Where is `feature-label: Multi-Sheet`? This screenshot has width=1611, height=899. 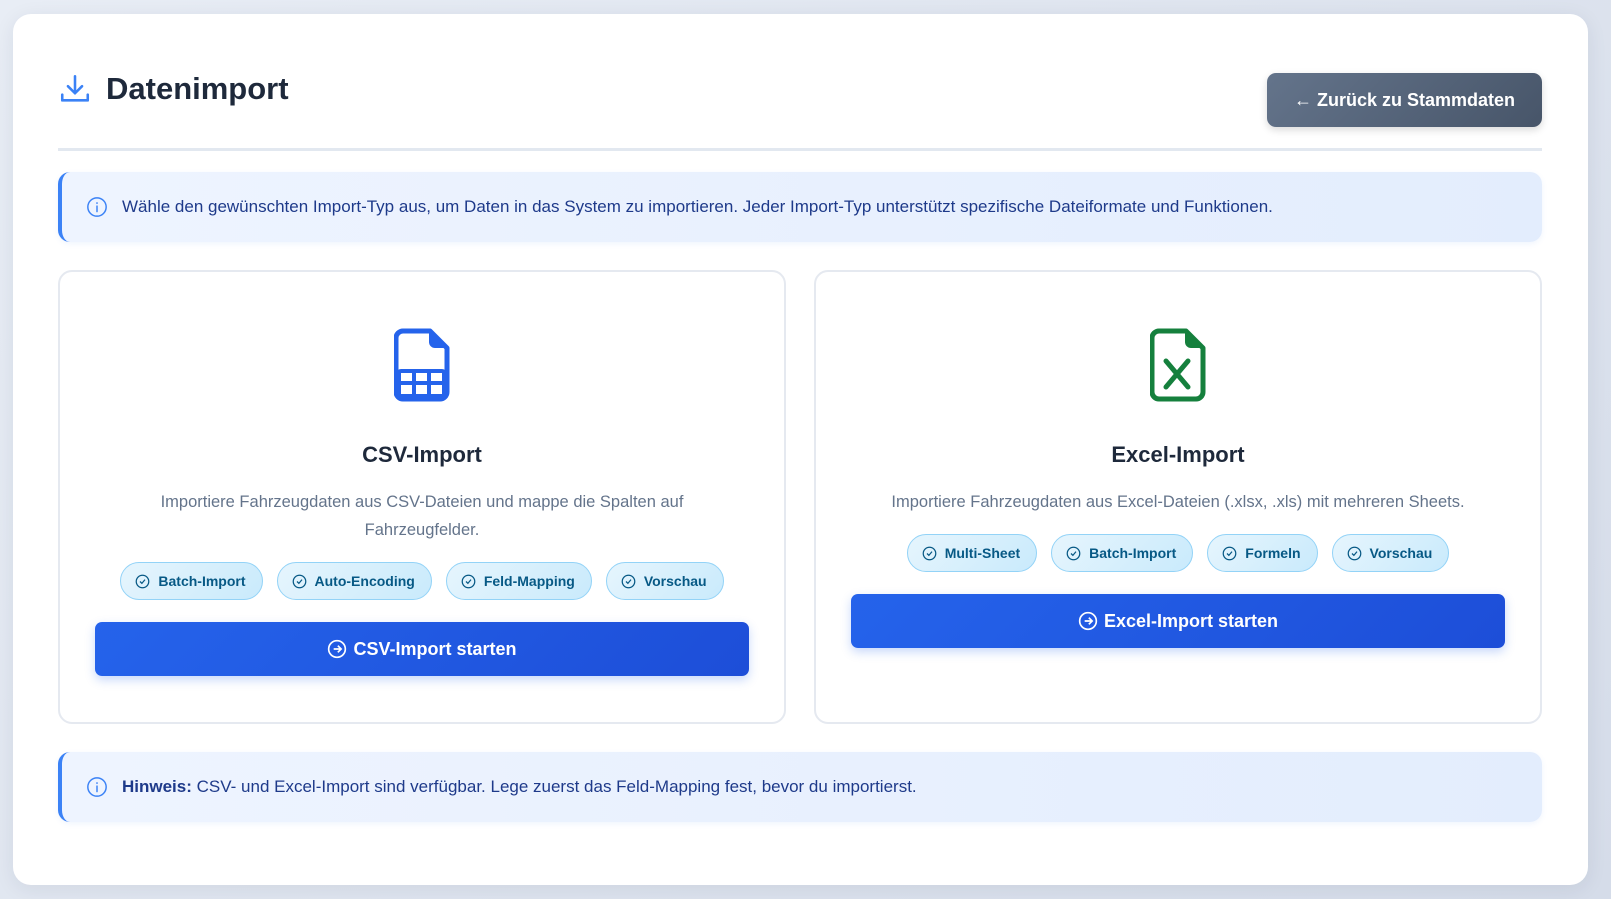 feature-label: Multi-Sheet is located at coordinates (982, 553).